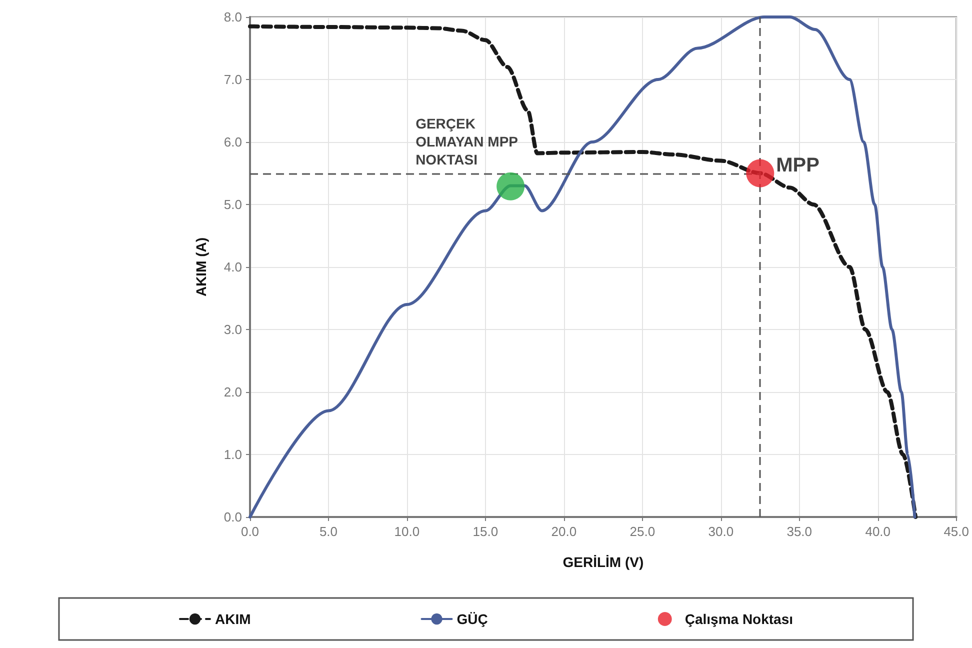  Describe the element at coordinates (472, 619) in the screenshot. I see `legend-label: GÜÇ` at that location.